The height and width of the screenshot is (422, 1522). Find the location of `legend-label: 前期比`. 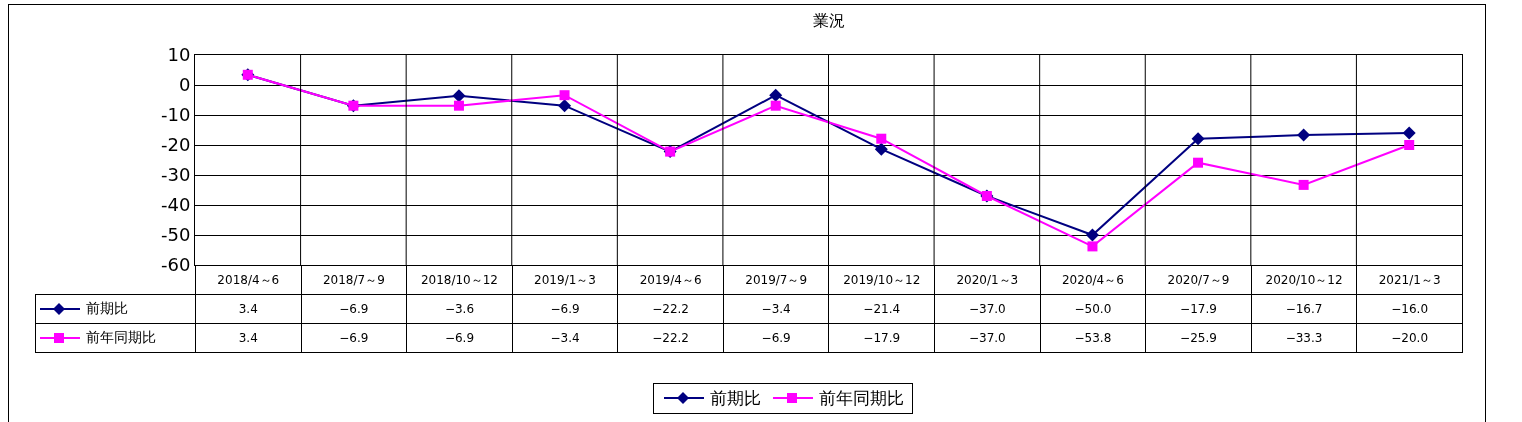

legend-label: 前期比 is located at coordinates (107, 308).